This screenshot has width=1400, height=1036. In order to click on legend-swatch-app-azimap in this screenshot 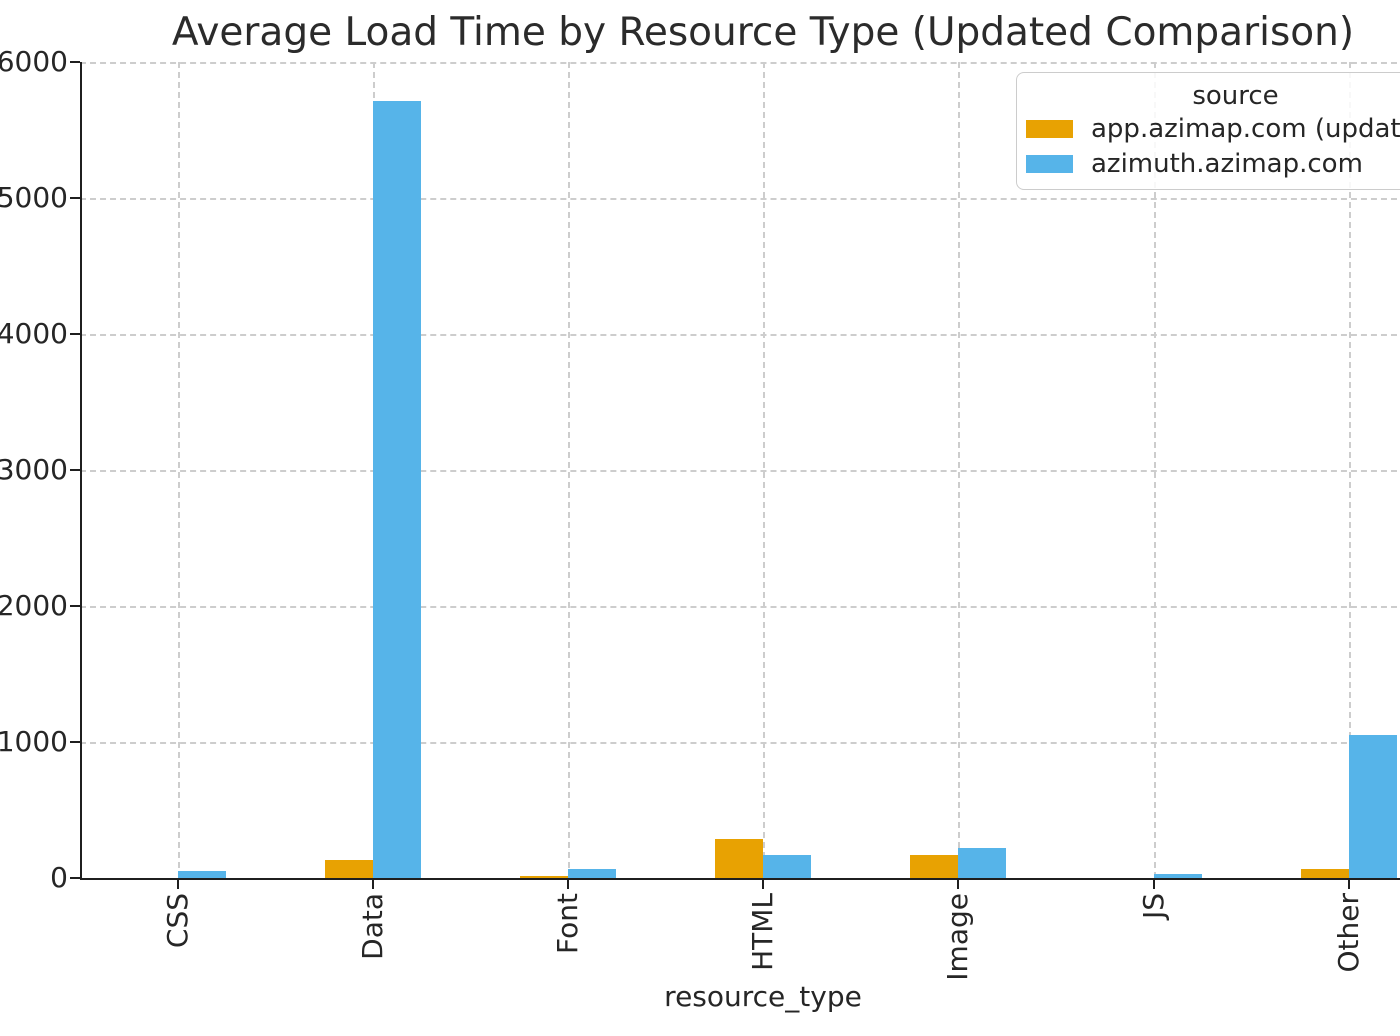, I will do `click(1049, 129)`.